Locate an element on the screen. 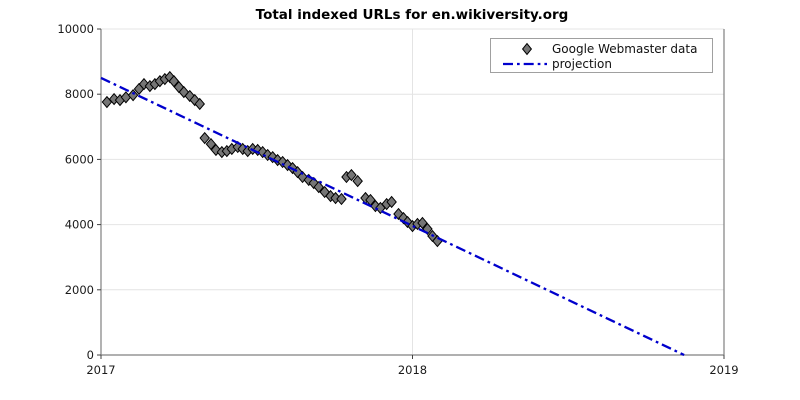 This screenshot has width=800, height=400. legend: Google Webmaster data projection is located at coordinates (601, 55).